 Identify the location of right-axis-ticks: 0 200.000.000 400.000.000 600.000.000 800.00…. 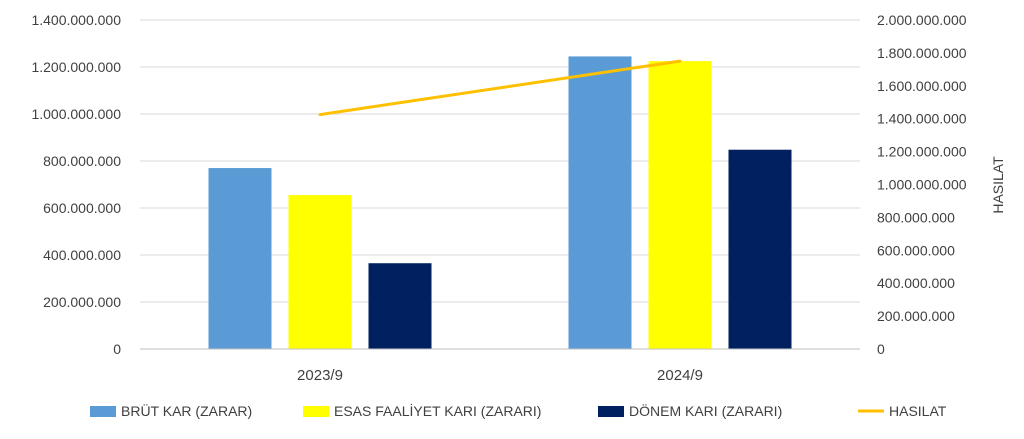
(922, 184).